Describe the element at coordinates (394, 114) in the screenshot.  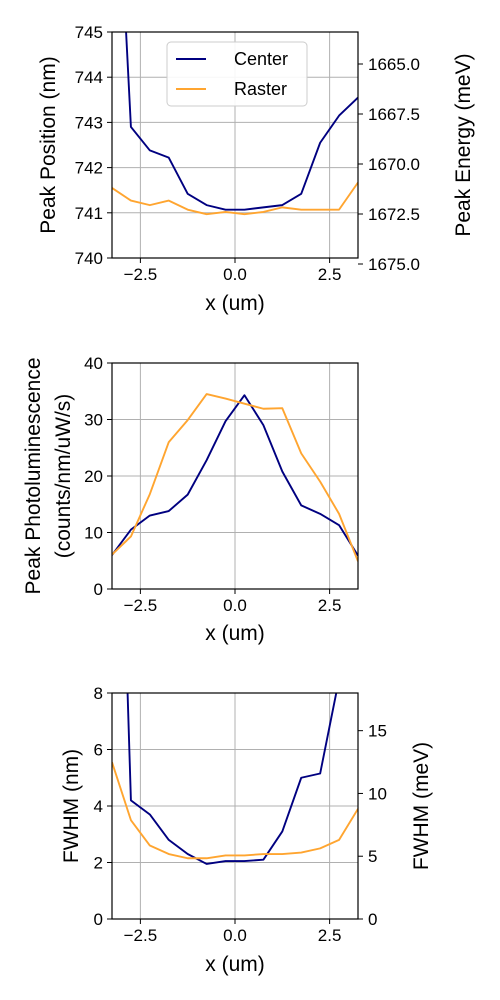
I see `y2-tick-label: 1667.5` at that location.